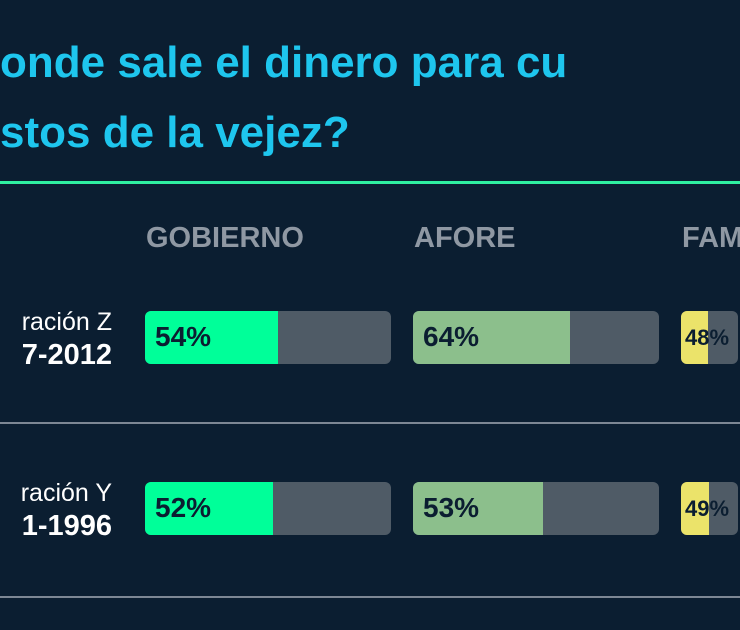 This screenshot has height=630, width=740. I want to click on data-label: 52%, so click(183, 507).